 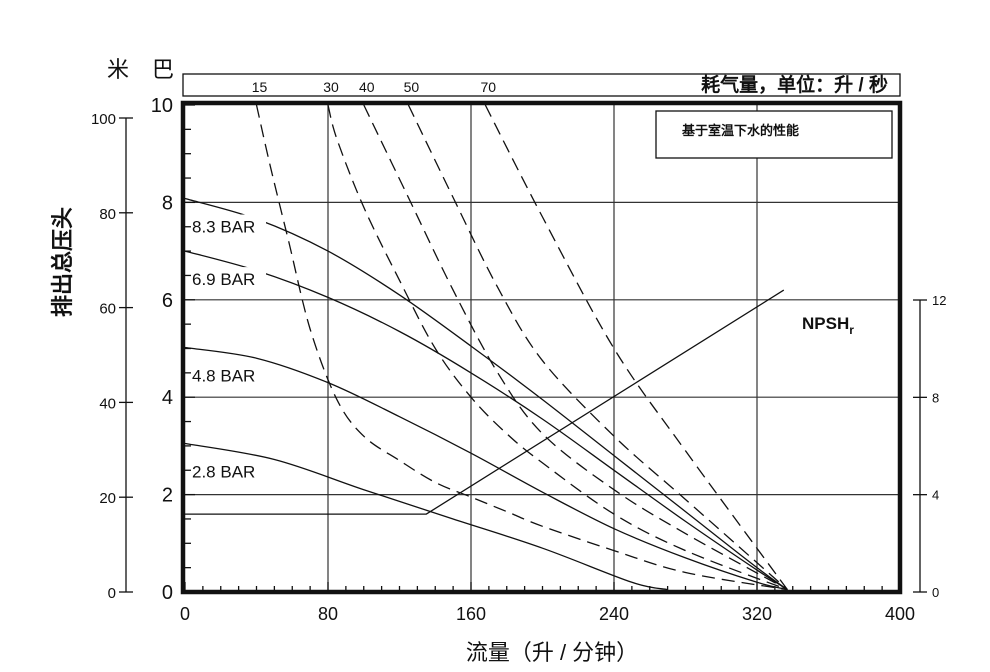 What do you see at coordinates (740, 130) in the screenshot?
I see `note-text: 基于室温下水的性能` at bounding box center [740, 130].